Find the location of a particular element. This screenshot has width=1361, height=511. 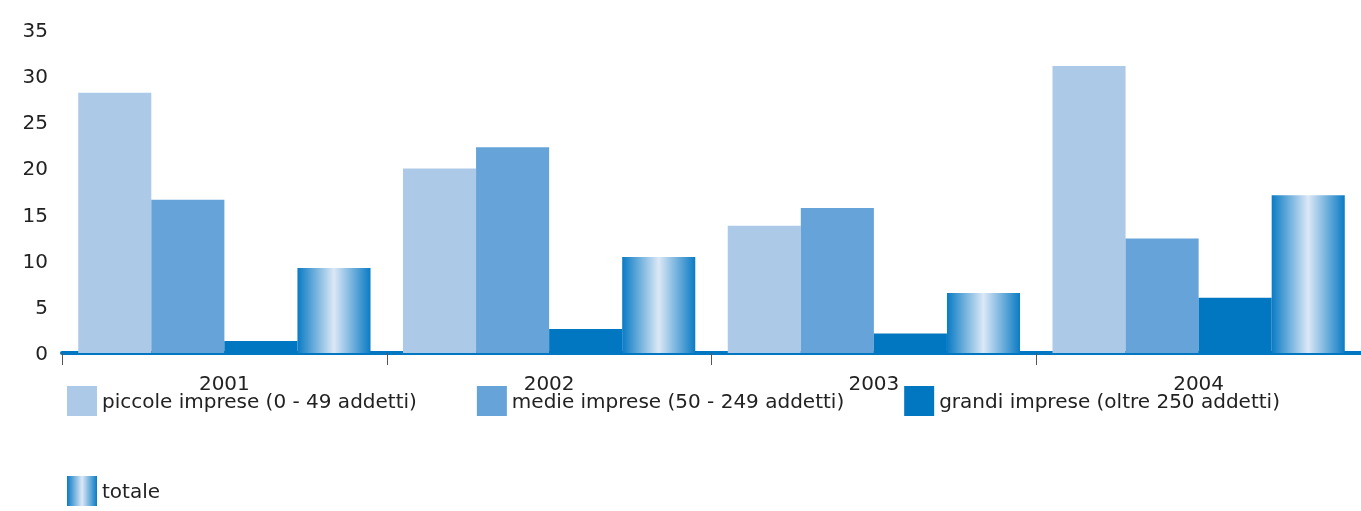

legend-label: medie imprese (50 - 249 addetti) is located at coordinates (678, 401).